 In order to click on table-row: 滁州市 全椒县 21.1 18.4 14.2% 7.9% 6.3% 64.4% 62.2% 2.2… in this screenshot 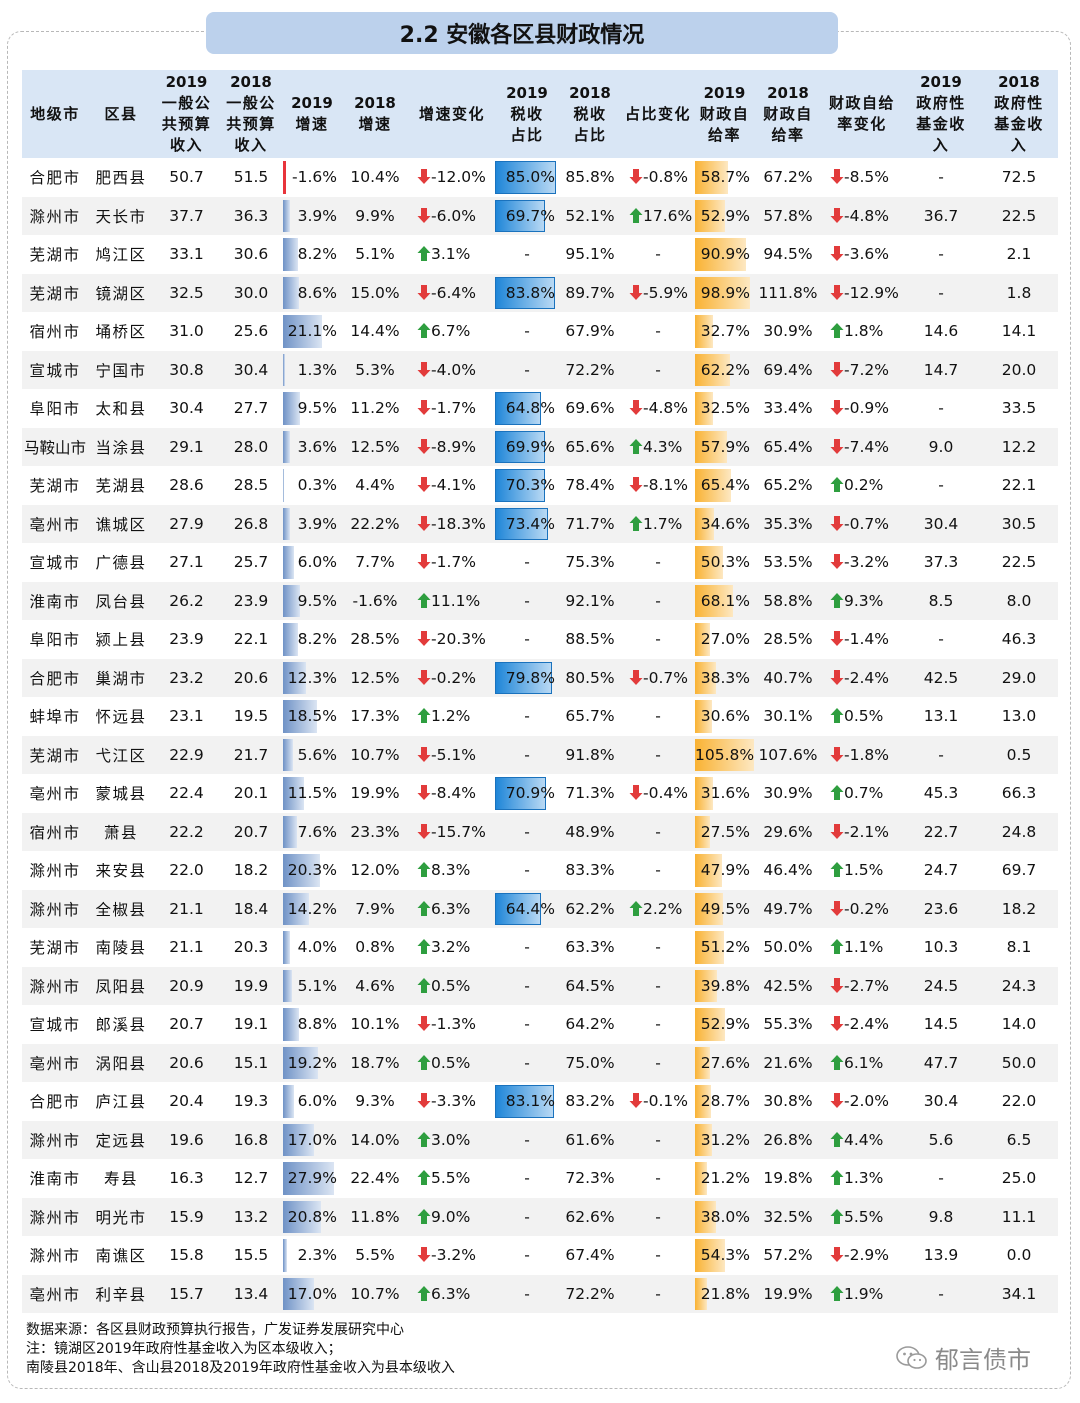, I will do `click(540, 908)`.